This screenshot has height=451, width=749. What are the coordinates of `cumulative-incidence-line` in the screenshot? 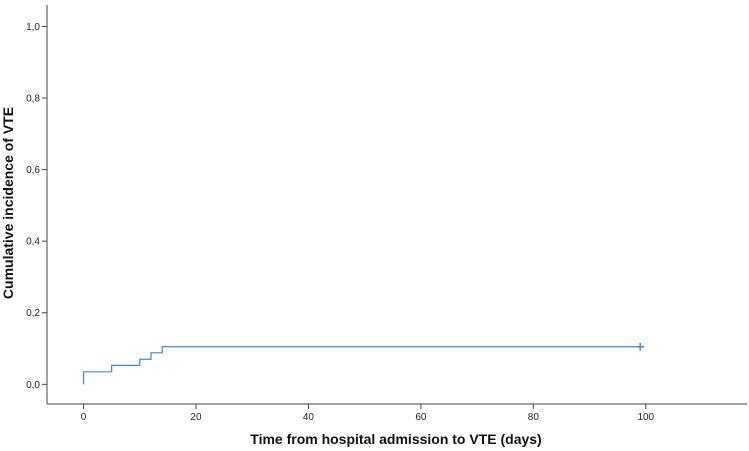 It's located at (361, 365).